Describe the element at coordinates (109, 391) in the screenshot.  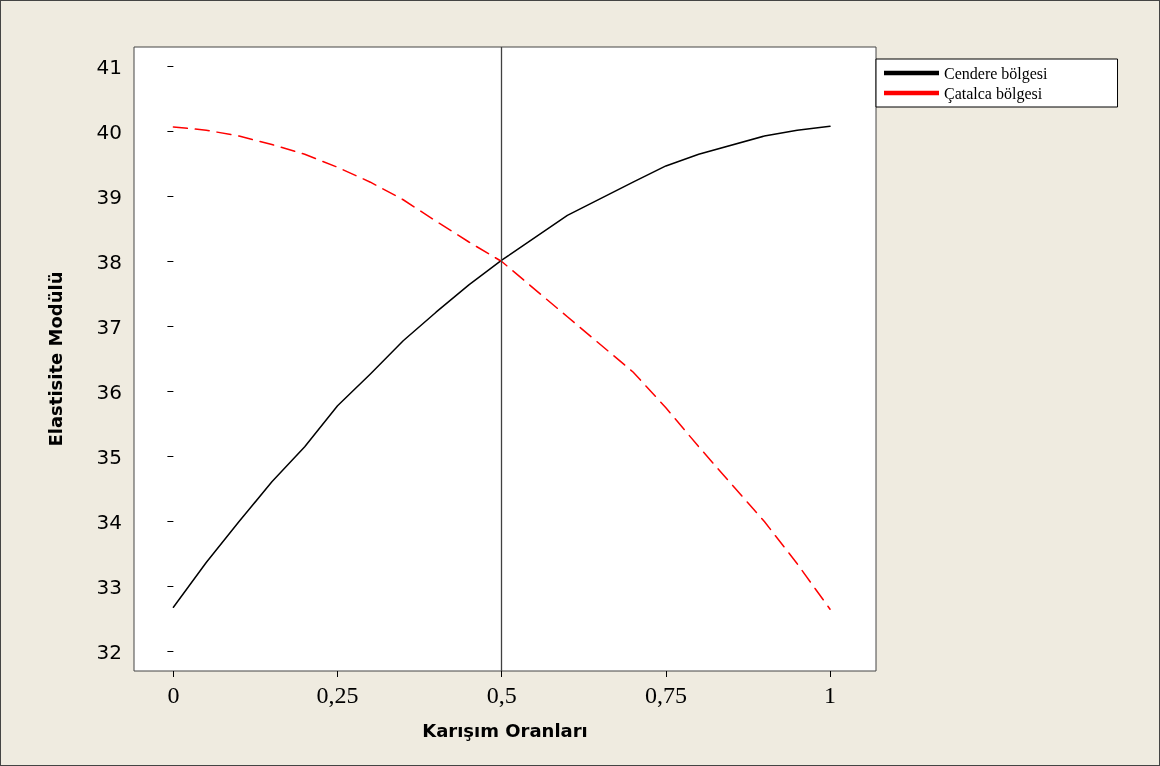
I see `y-tick-label: 36` at that location.